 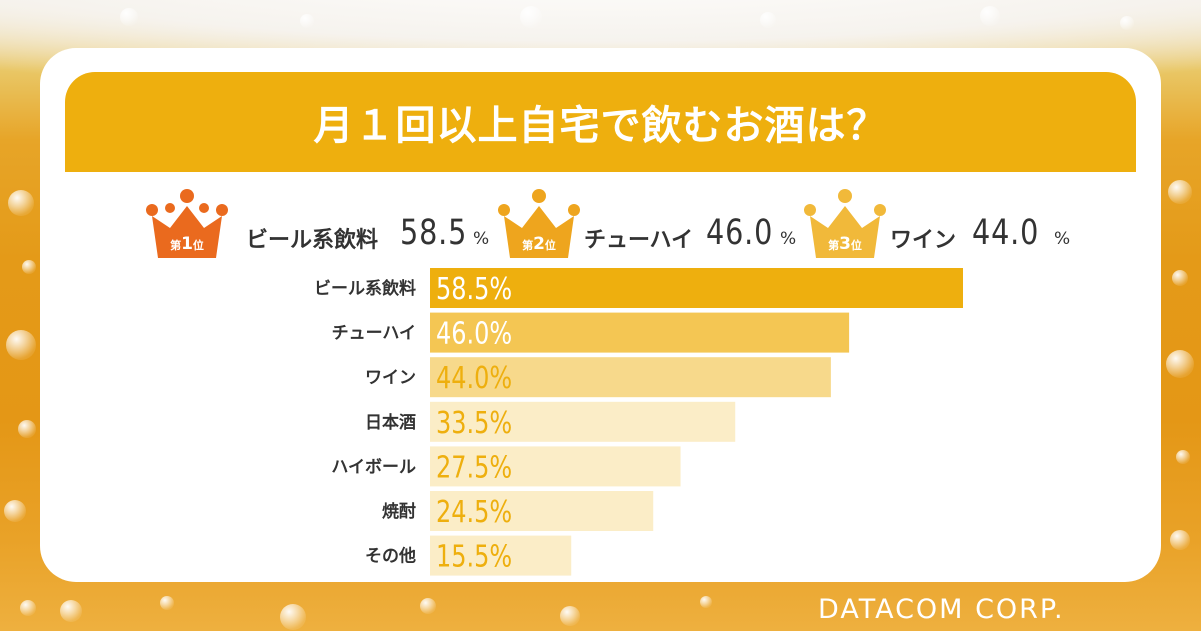 I want to click on podium-value: 44.0, so click(x=1006, y=233).